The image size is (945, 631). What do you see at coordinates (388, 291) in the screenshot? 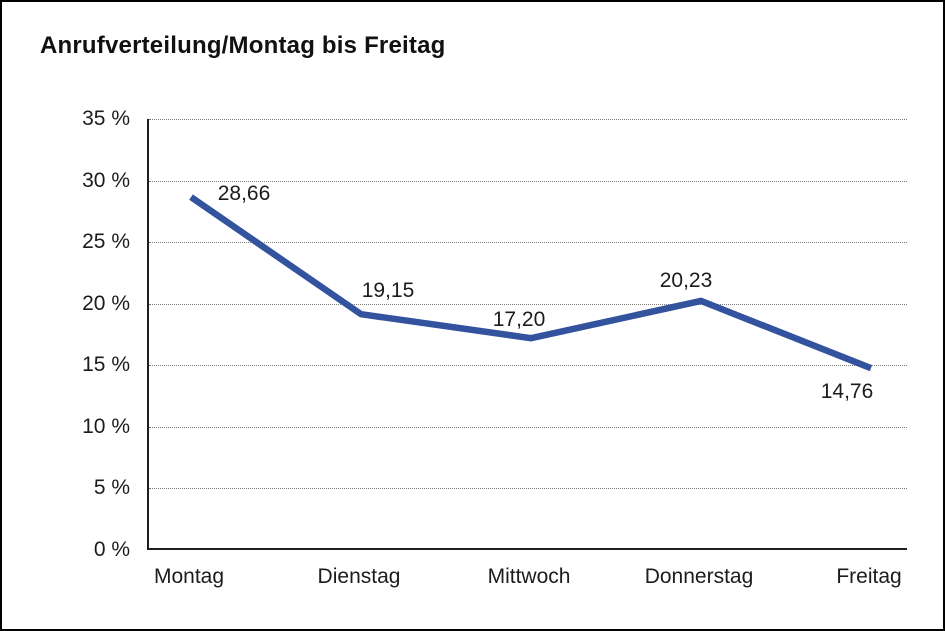
I see `data-label: 19,15` at bounding box center [388, 291].